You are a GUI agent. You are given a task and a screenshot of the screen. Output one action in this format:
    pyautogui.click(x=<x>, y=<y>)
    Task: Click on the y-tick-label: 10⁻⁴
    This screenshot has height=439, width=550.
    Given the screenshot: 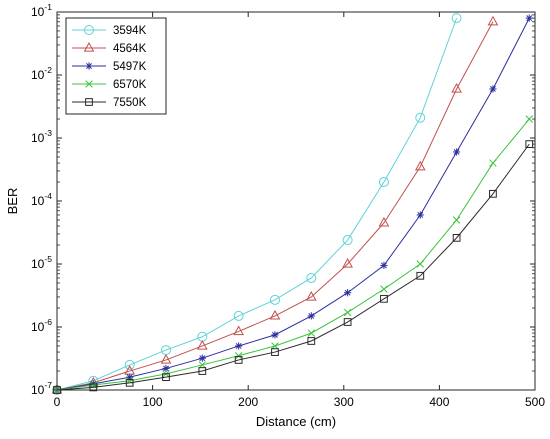 What is the action you would take?
    pyautogui.click(x=41, y=199)
    